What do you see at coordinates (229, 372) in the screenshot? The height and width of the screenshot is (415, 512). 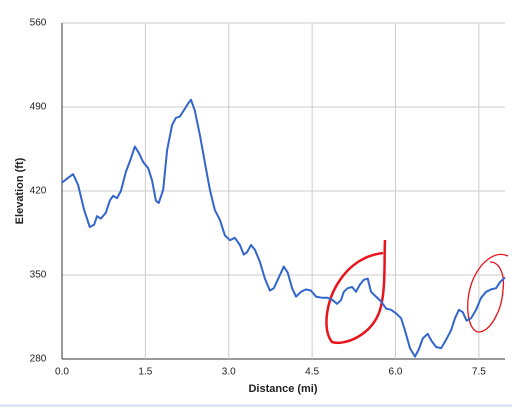 I see `x-tick-label: 3.0` at bounding box center [229, 372].